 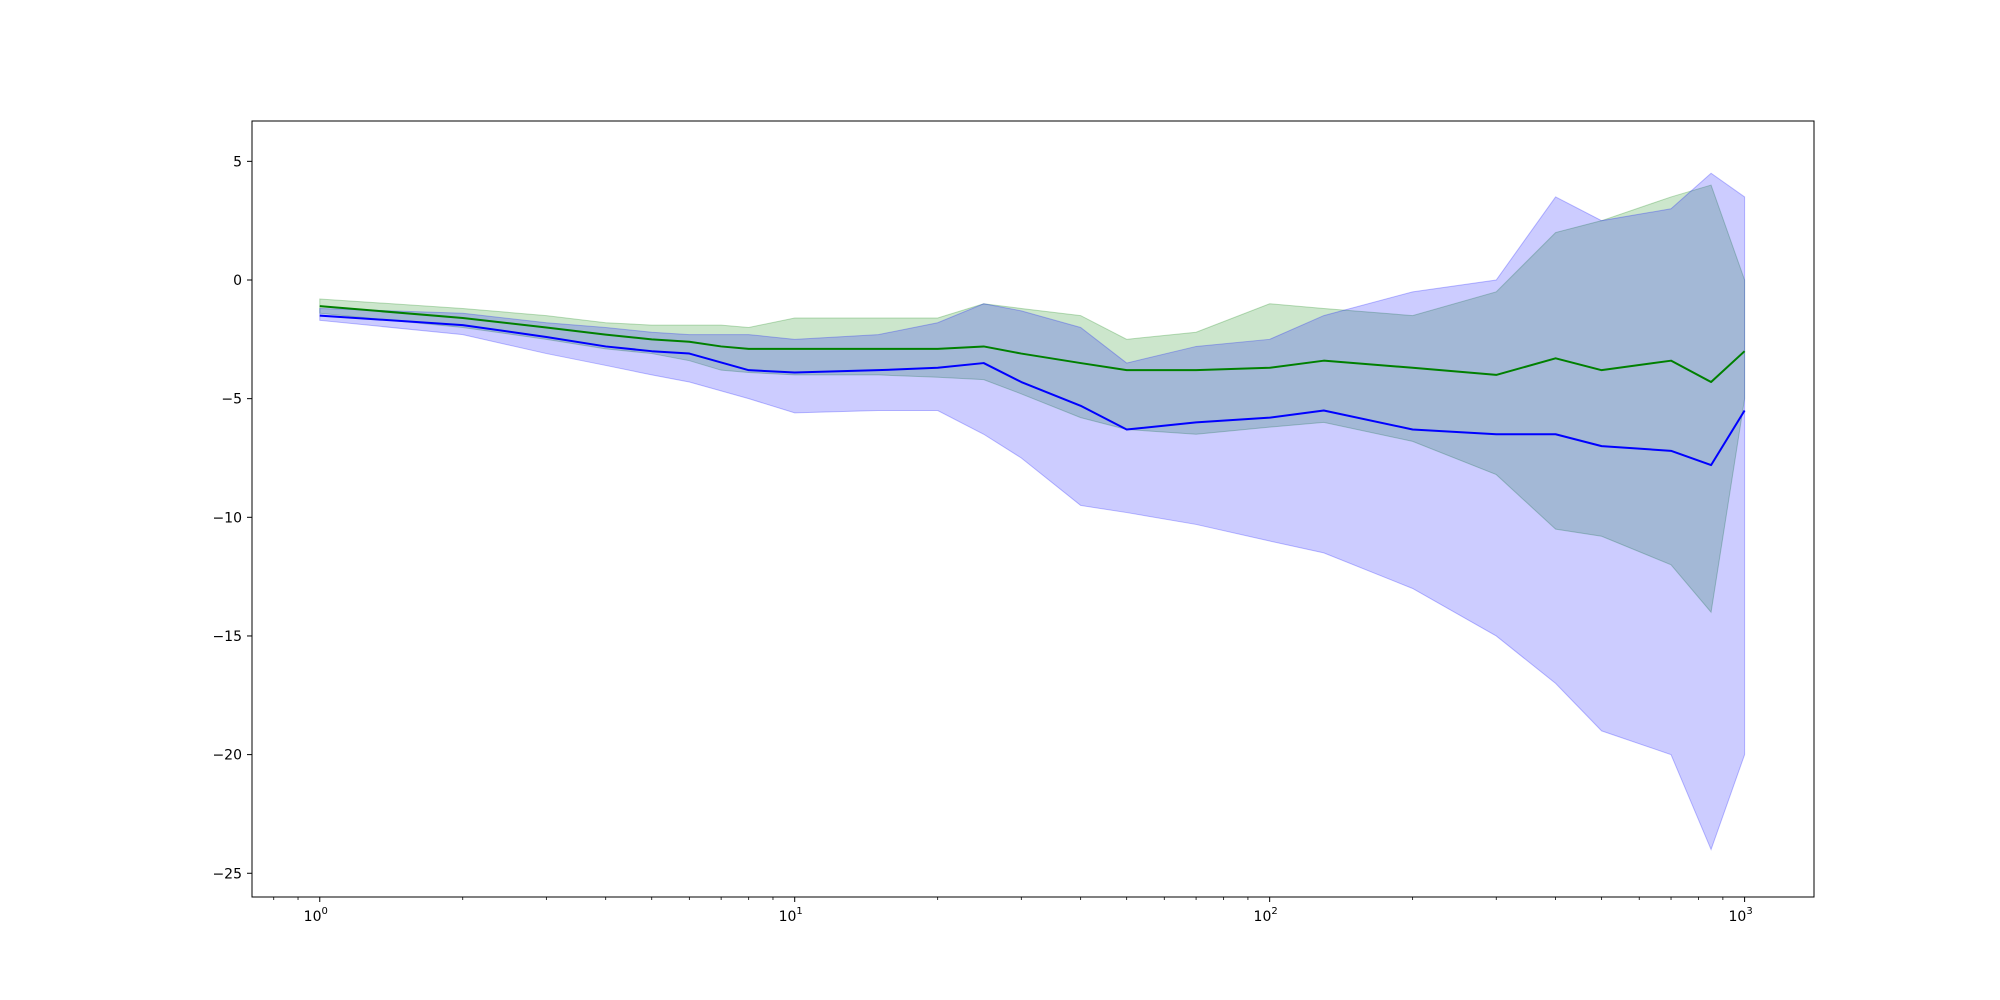 What do you see at coordinates (1740, 915) in the screenshot?
I see `x-tick-label: 10³` at bounding box center [1740, 915].